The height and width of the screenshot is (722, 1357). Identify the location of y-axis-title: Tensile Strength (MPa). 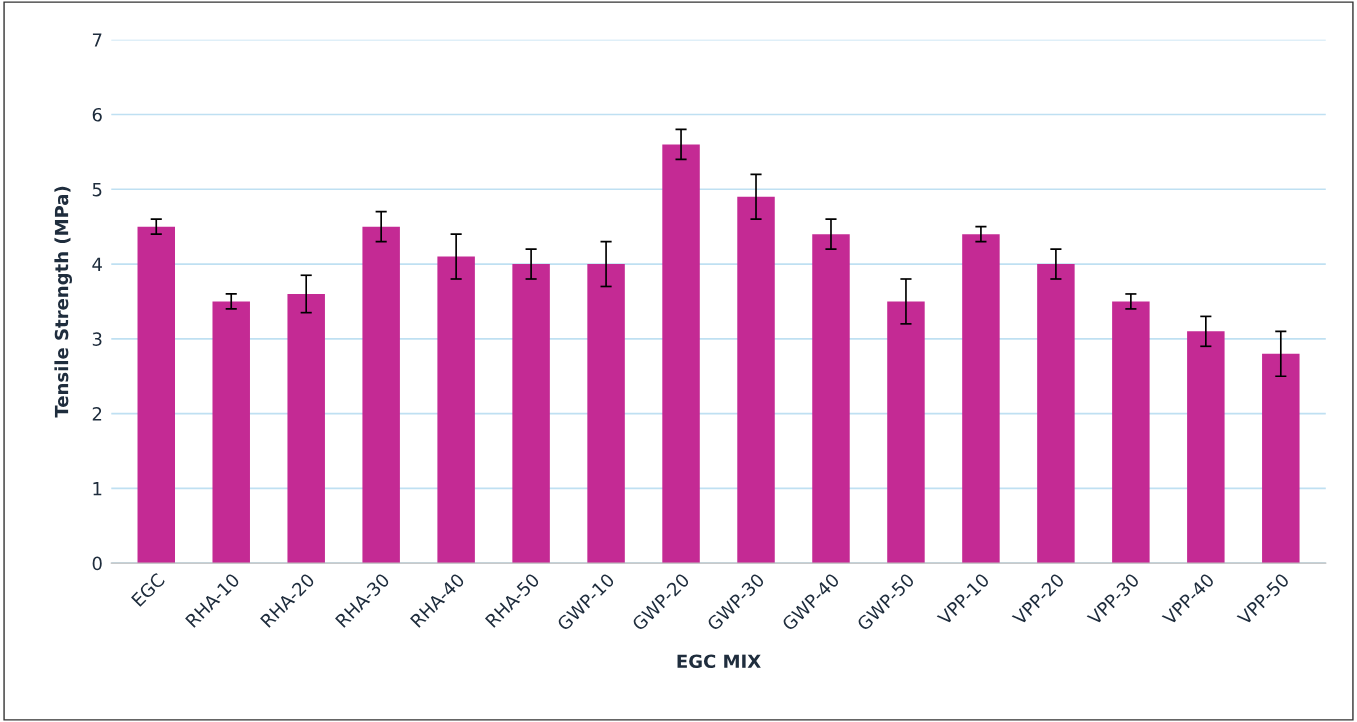
(63, 302).